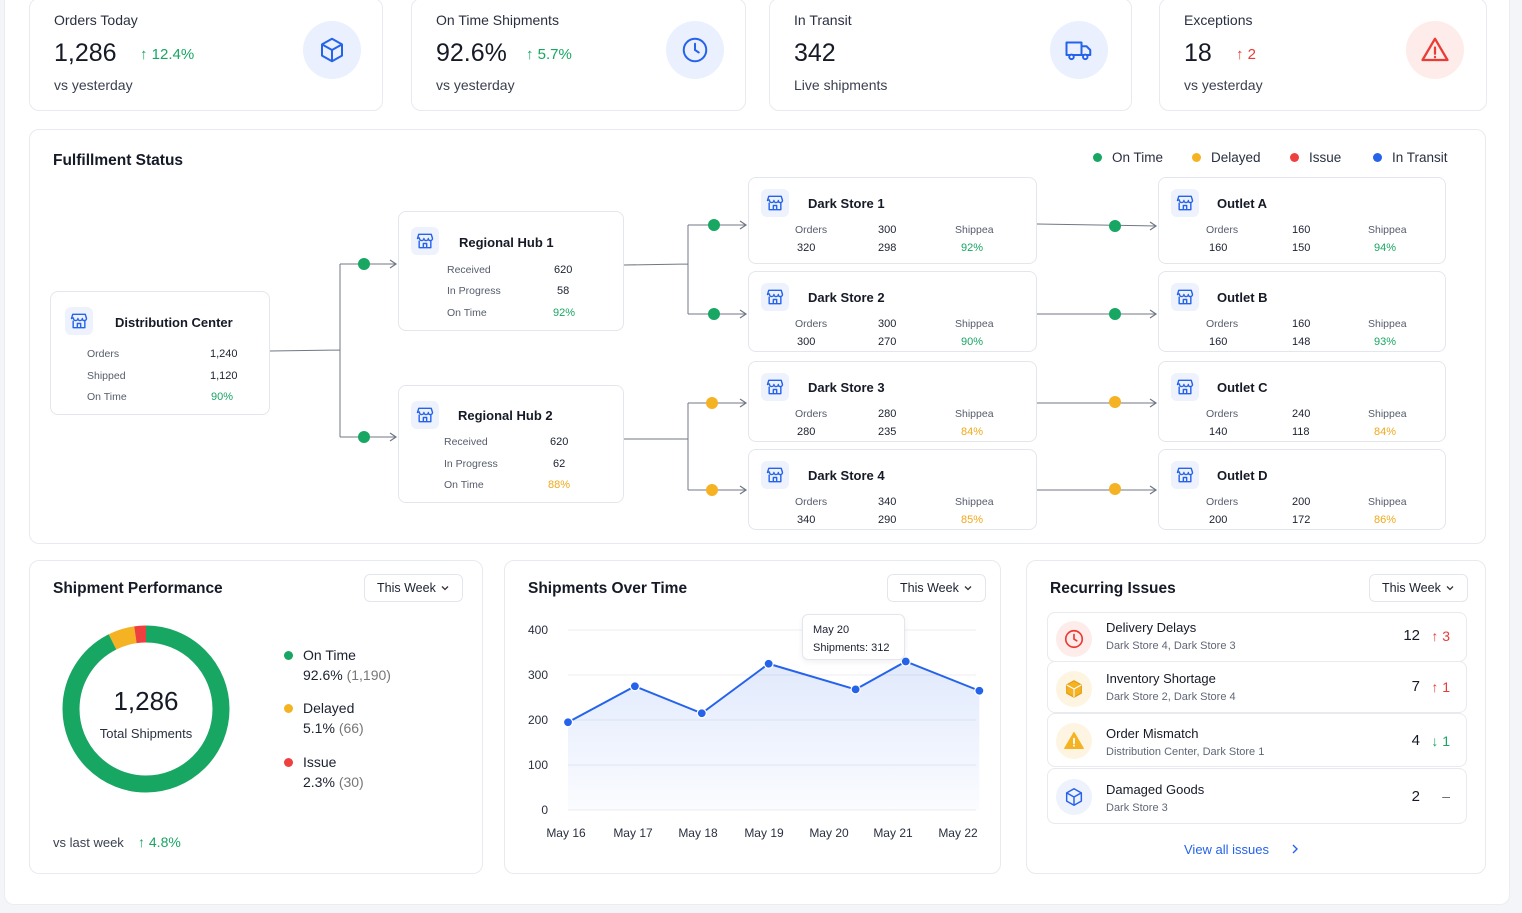  What do you see at coordinates (972, 520) in the screenshot?
I see `node-value: 85%` at bounding box center [972, 520].